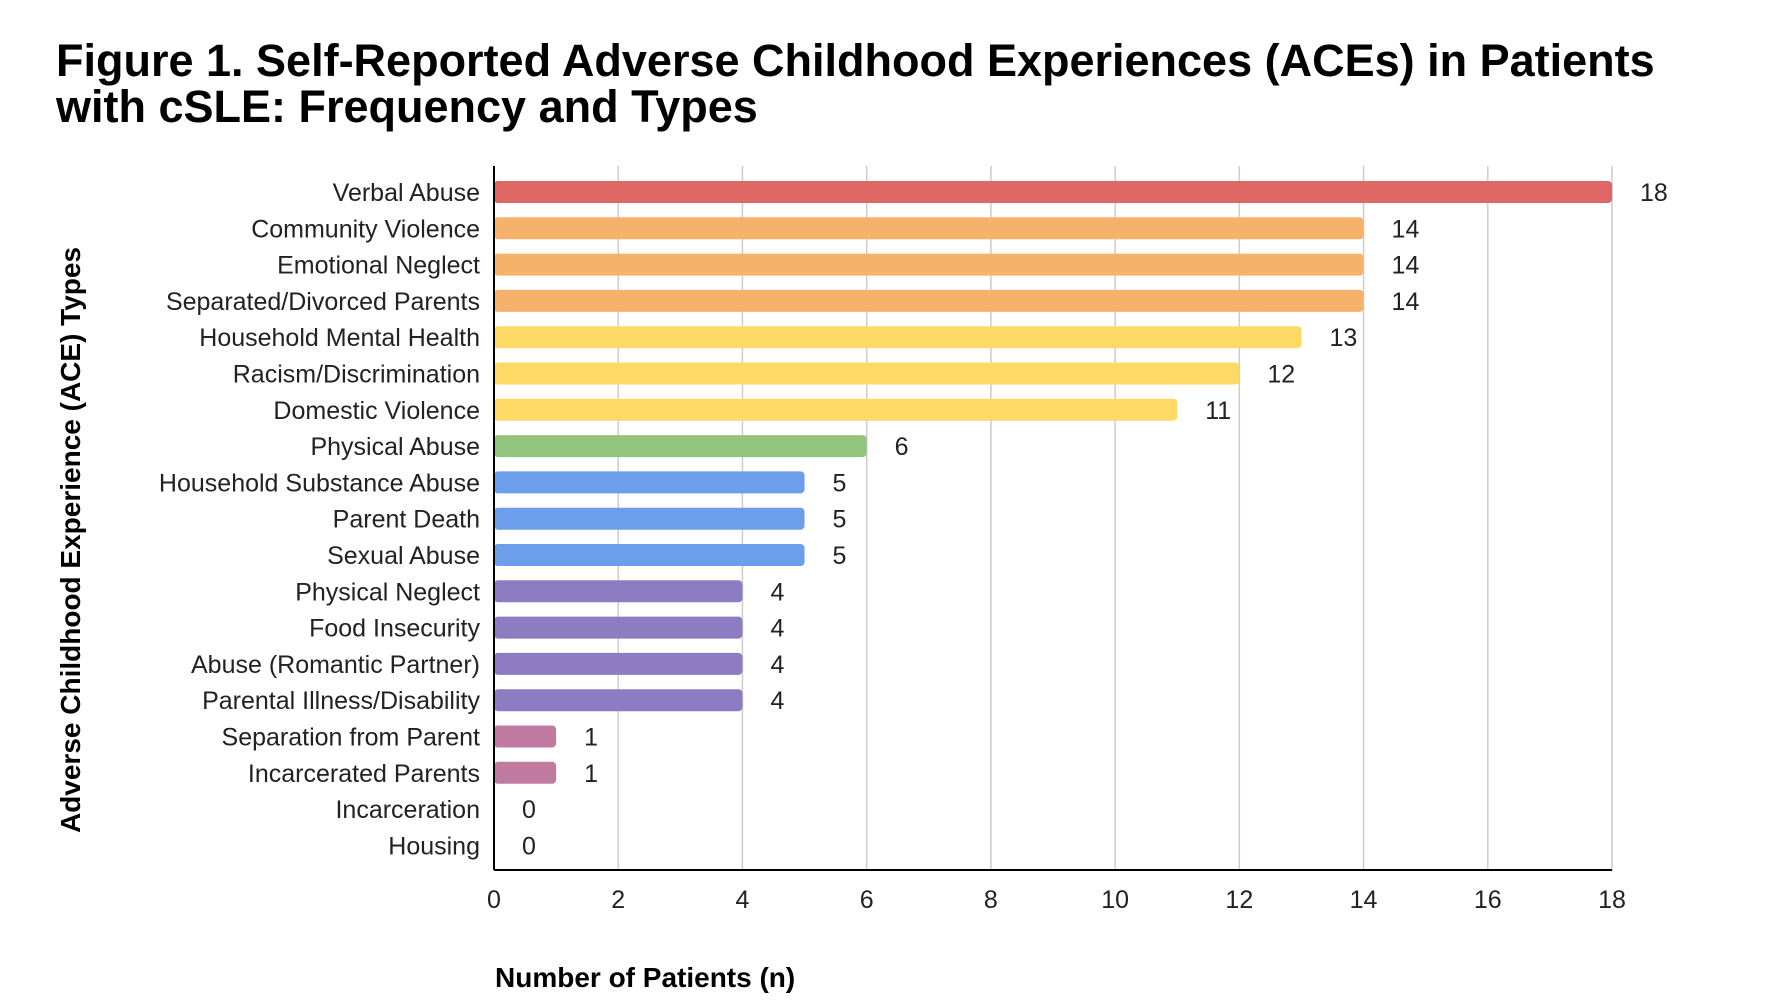 The image size is (1766, 1001). What do you see at coordinates (406, 520) in the screenshot?
I see `category-label: Parent Death` at bounding box center [406, 520].